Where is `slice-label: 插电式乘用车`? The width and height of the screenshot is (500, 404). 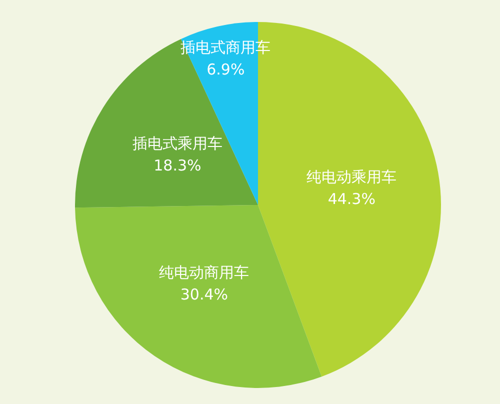 slice-label: 插电式乘用车 is located at coordinates (177, 143).